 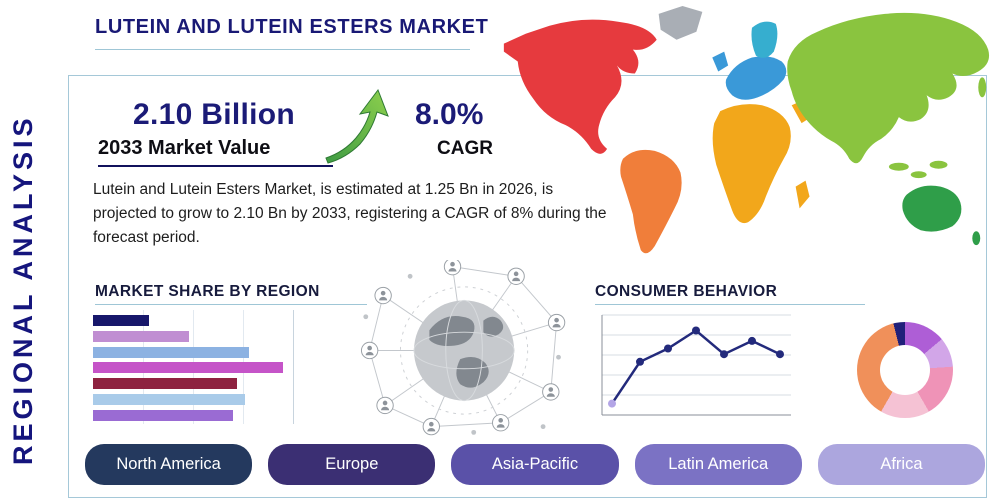 What do you see at coordinates (680, 22) in the screenshot?
I see `map-greenland` at bounding box center [680, 22].